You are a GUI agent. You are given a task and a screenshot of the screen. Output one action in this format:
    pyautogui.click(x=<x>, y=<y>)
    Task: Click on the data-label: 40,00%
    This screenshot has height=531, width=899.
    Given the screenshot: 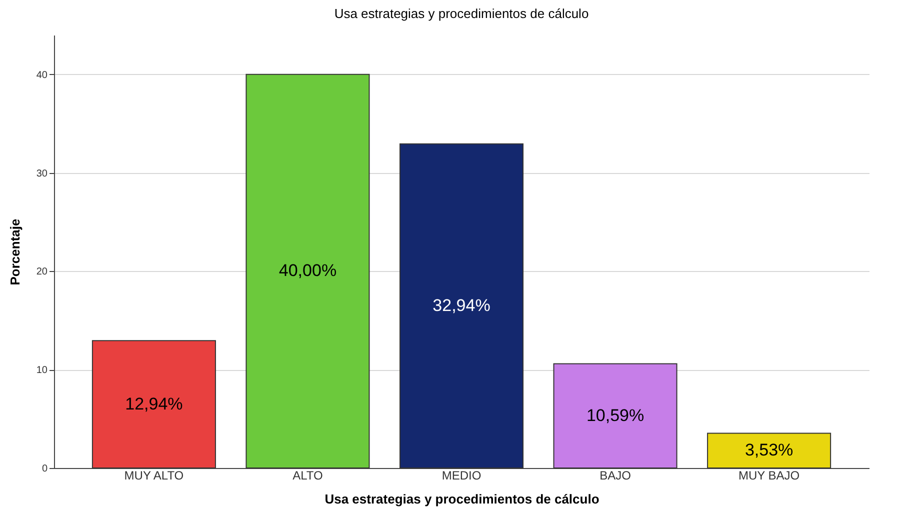 What is the action you would take?
    pyautogui.click(x=307, y=270)
    